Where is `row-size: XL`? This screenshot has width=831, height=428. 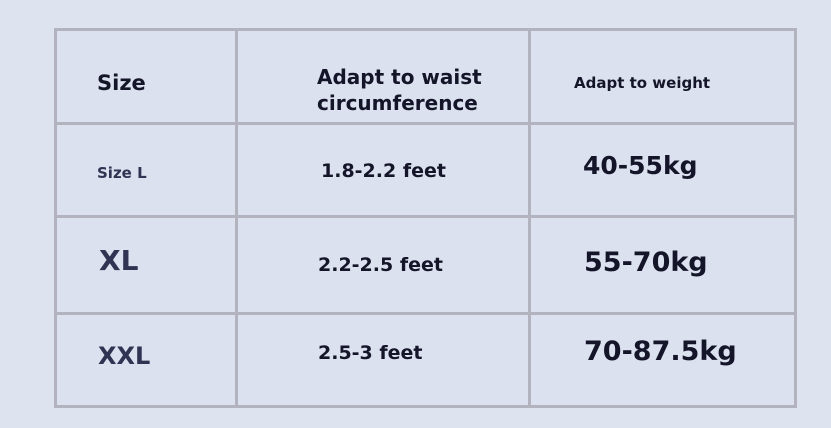
row-size: XL is located at coordinates (119, 260).